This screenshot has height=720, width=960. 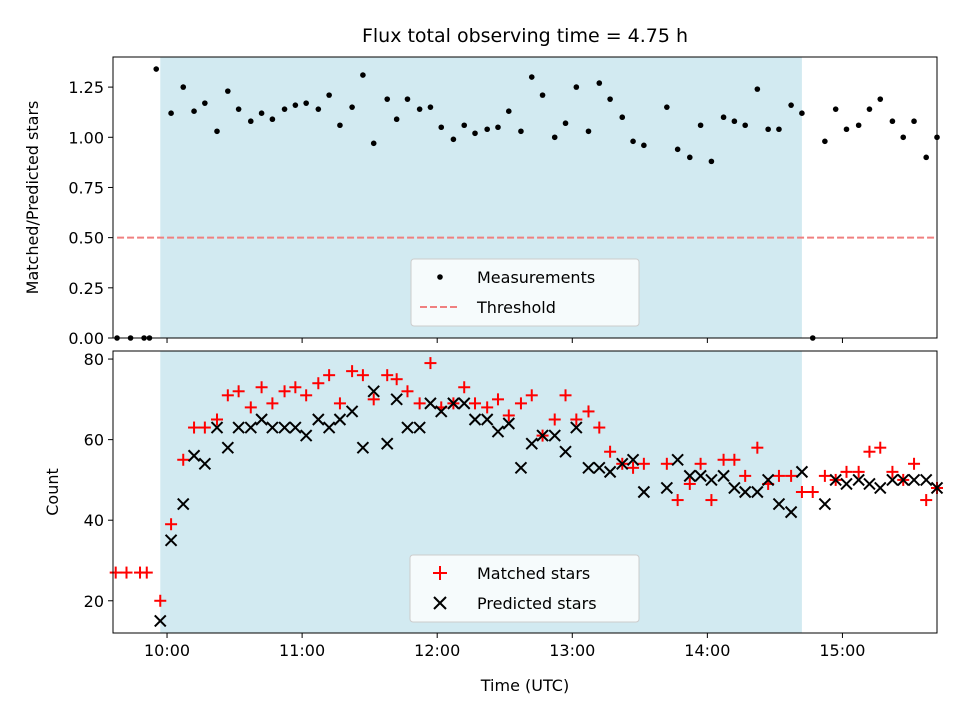 What do you see at coordinates (516, 307) in the screenshot?
I see `legend-threshold-label: Threshold` at bounding box center [516, 307].